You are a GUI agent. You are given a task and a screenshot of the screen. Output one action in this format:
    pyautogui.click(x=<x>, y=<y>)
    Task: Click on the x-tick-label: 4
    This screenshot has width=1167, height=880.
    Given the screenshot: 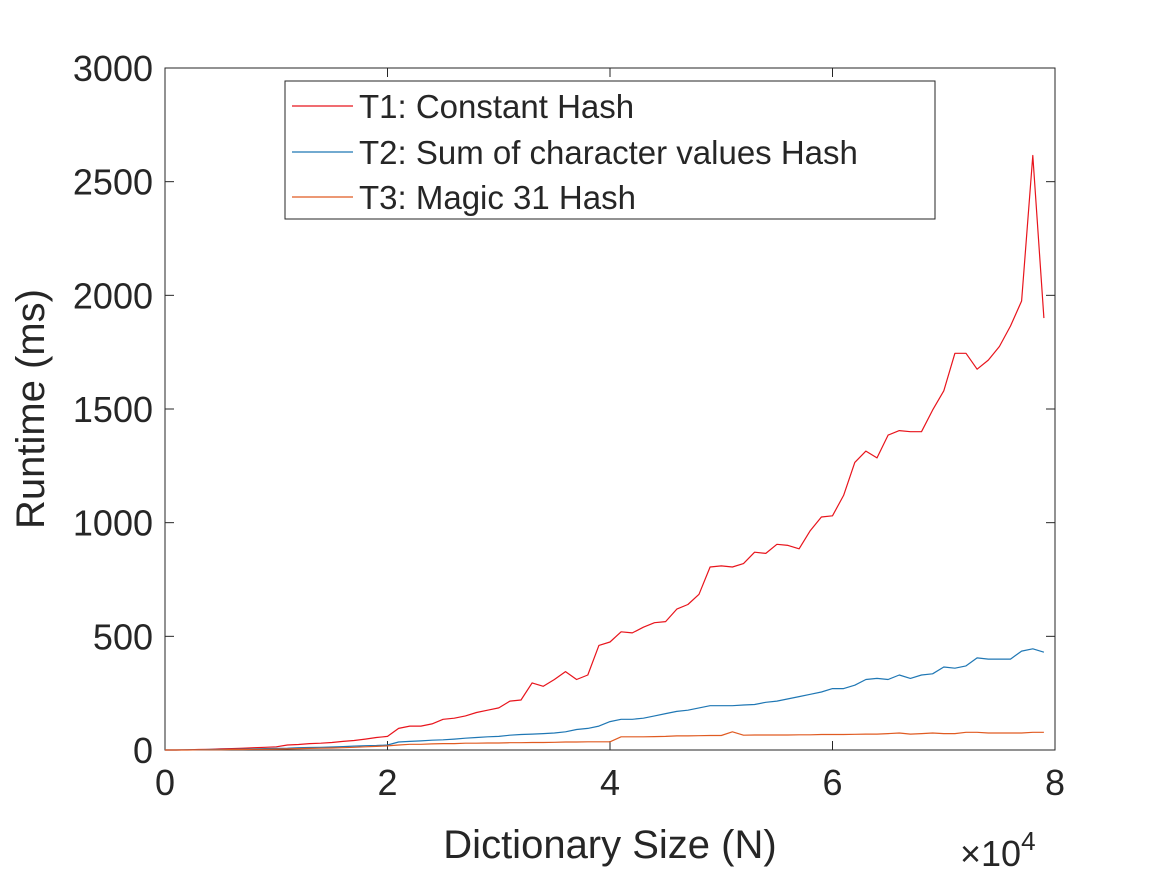 What is the action you would take?
    pyautogui.click(x=610, y=782)
    